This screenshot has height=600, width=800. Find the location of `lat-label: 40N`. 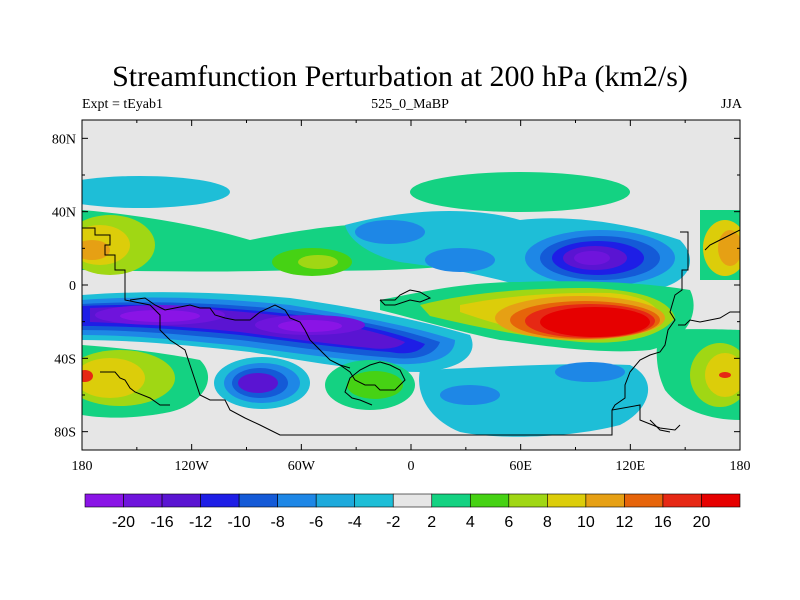

lat-label: 40N is located at coordinates (64, 213).